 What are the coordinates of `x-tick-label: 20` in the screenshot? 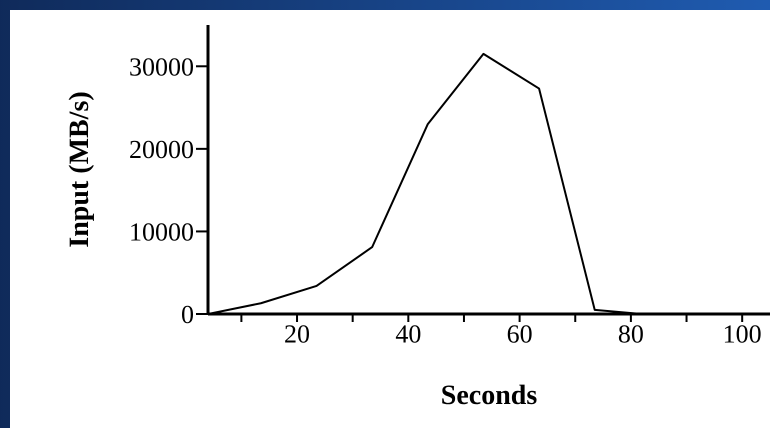 It's located at (297, 333).